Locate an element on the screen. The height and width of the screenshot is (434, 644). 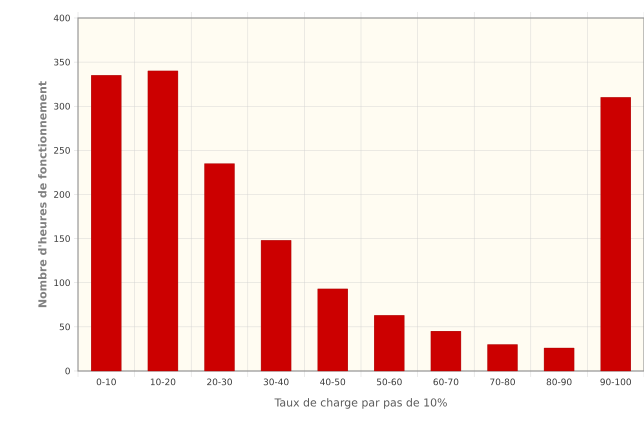
y-tick-label: 350 is located at coordinates (62, 62).